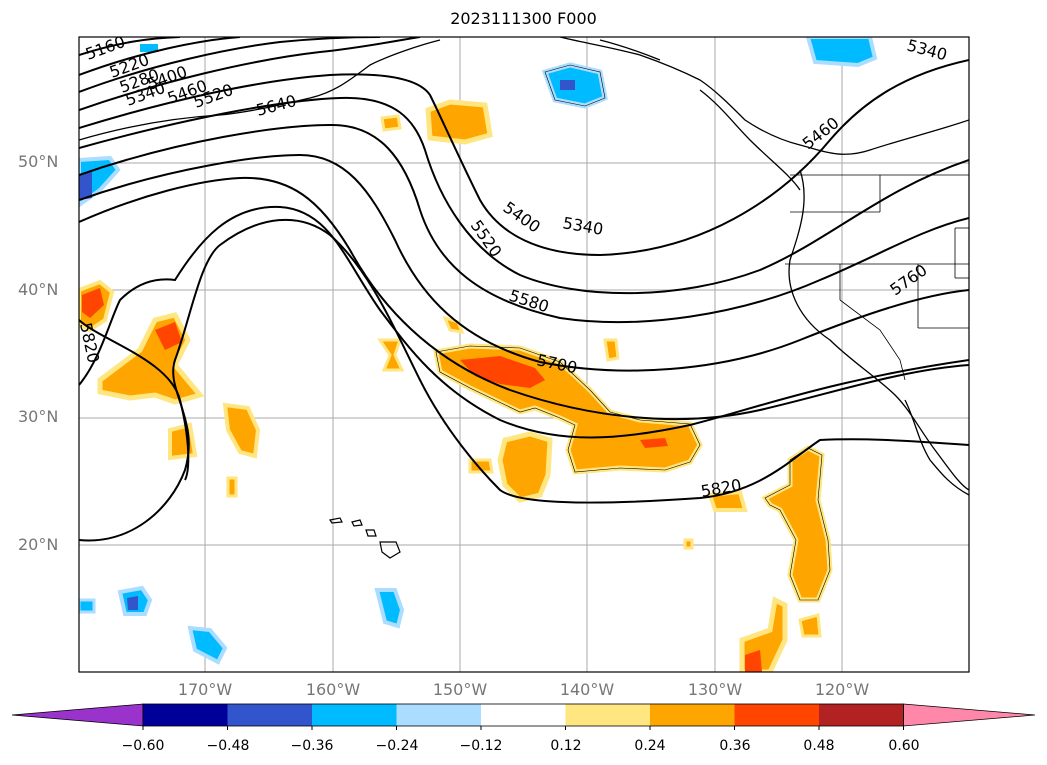 The height and width of the screenshot is (765, 1047). Describe the element at coordinates (523, 18) in the screenshot. I see `map-title: 2023111300 F000` at that location.